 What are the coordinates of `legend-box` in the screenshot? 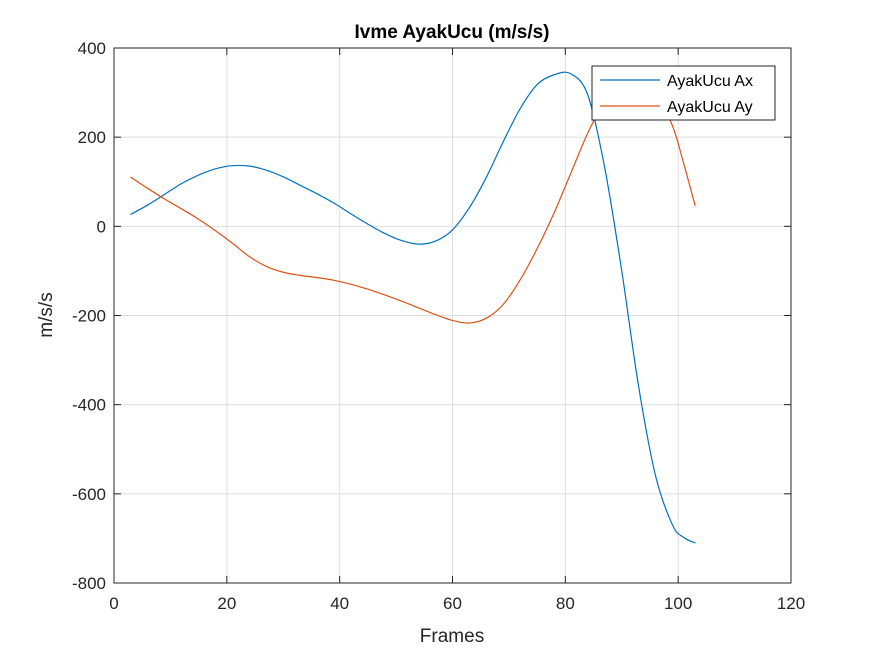 It's located at (683, 93).